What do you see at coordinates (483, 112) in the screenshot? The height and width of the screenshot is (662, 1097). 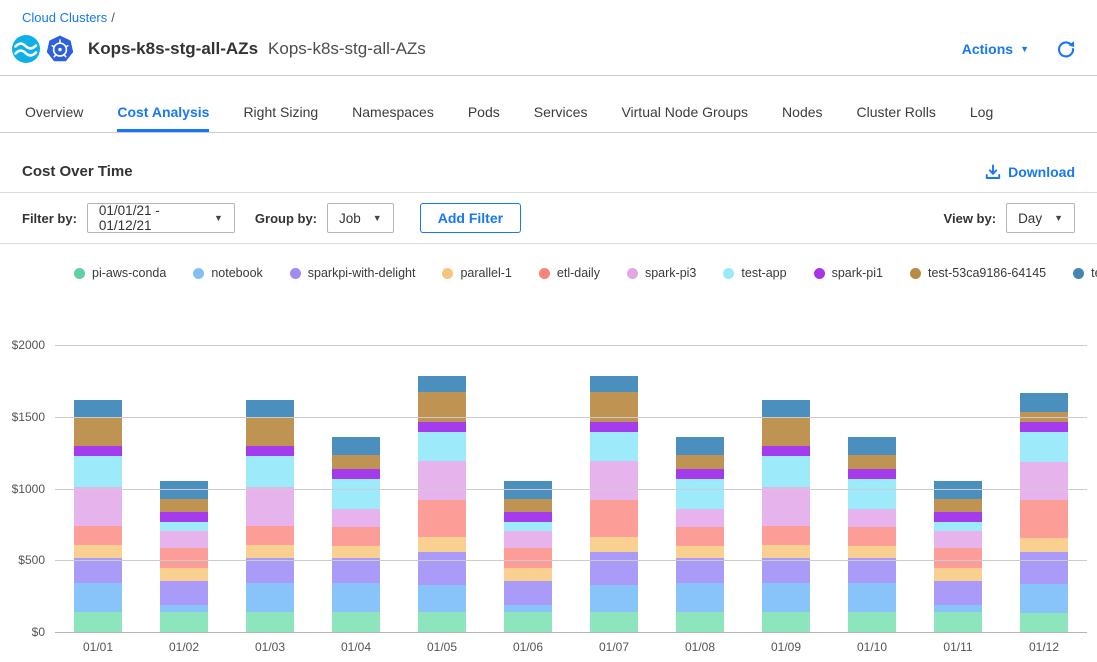 I see `tab-pods: Pods` at bounding box center [483, 112].